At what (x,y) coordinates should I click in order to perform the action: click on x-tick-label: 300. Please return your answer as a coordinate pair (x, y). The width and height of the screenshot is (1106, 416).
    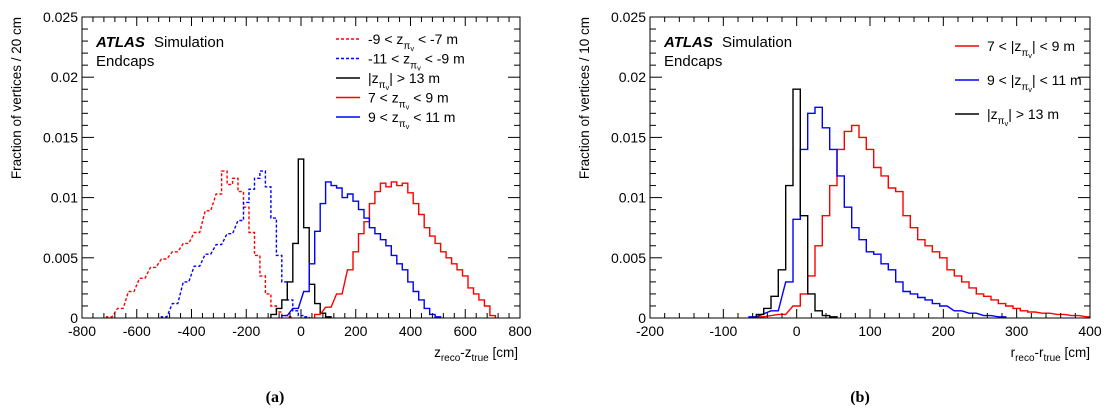
    Looking at the image, I should click on (1017, 331).